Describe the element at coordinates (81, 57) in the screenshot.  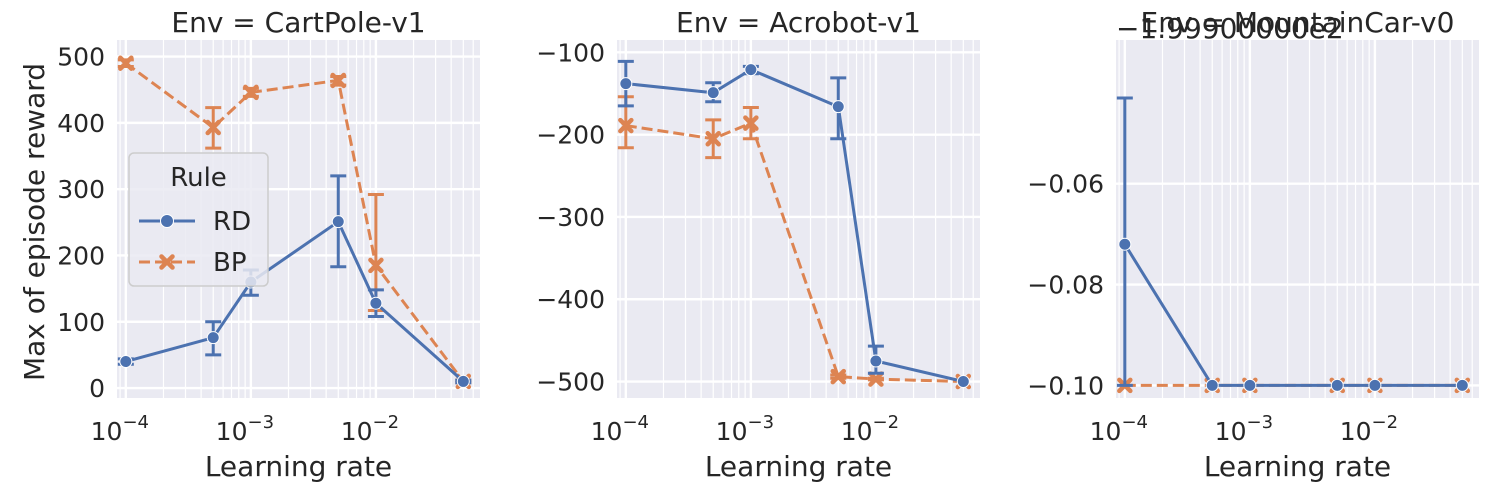
I see `y-tick-label: 500` at that location.